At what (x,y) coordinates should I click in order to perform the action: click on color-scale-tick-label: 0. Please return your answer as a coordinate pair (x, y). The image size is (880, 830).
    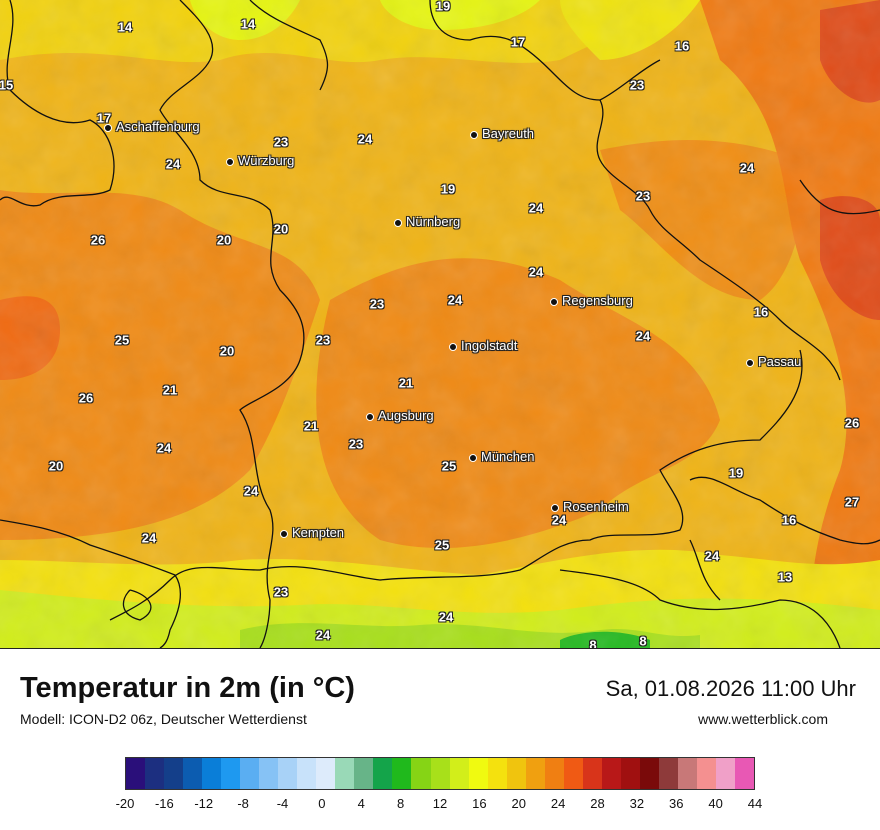
    Looking at the image, I should click on (322, 803).